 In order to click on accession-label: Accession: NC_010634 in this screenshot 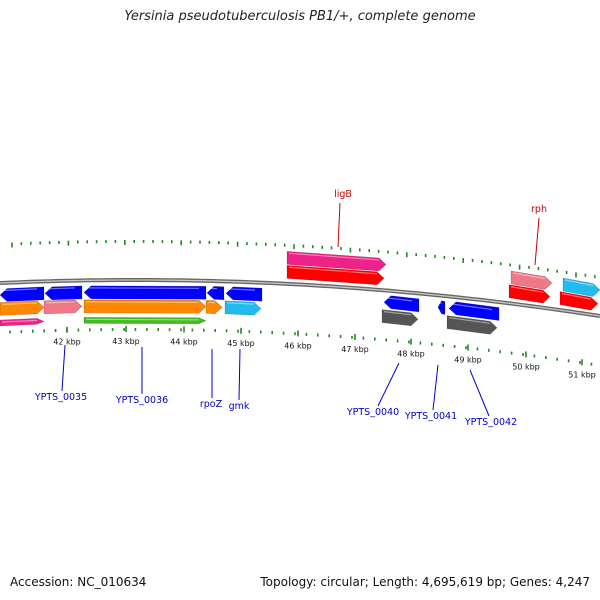, I will do `click(78, 582)`.